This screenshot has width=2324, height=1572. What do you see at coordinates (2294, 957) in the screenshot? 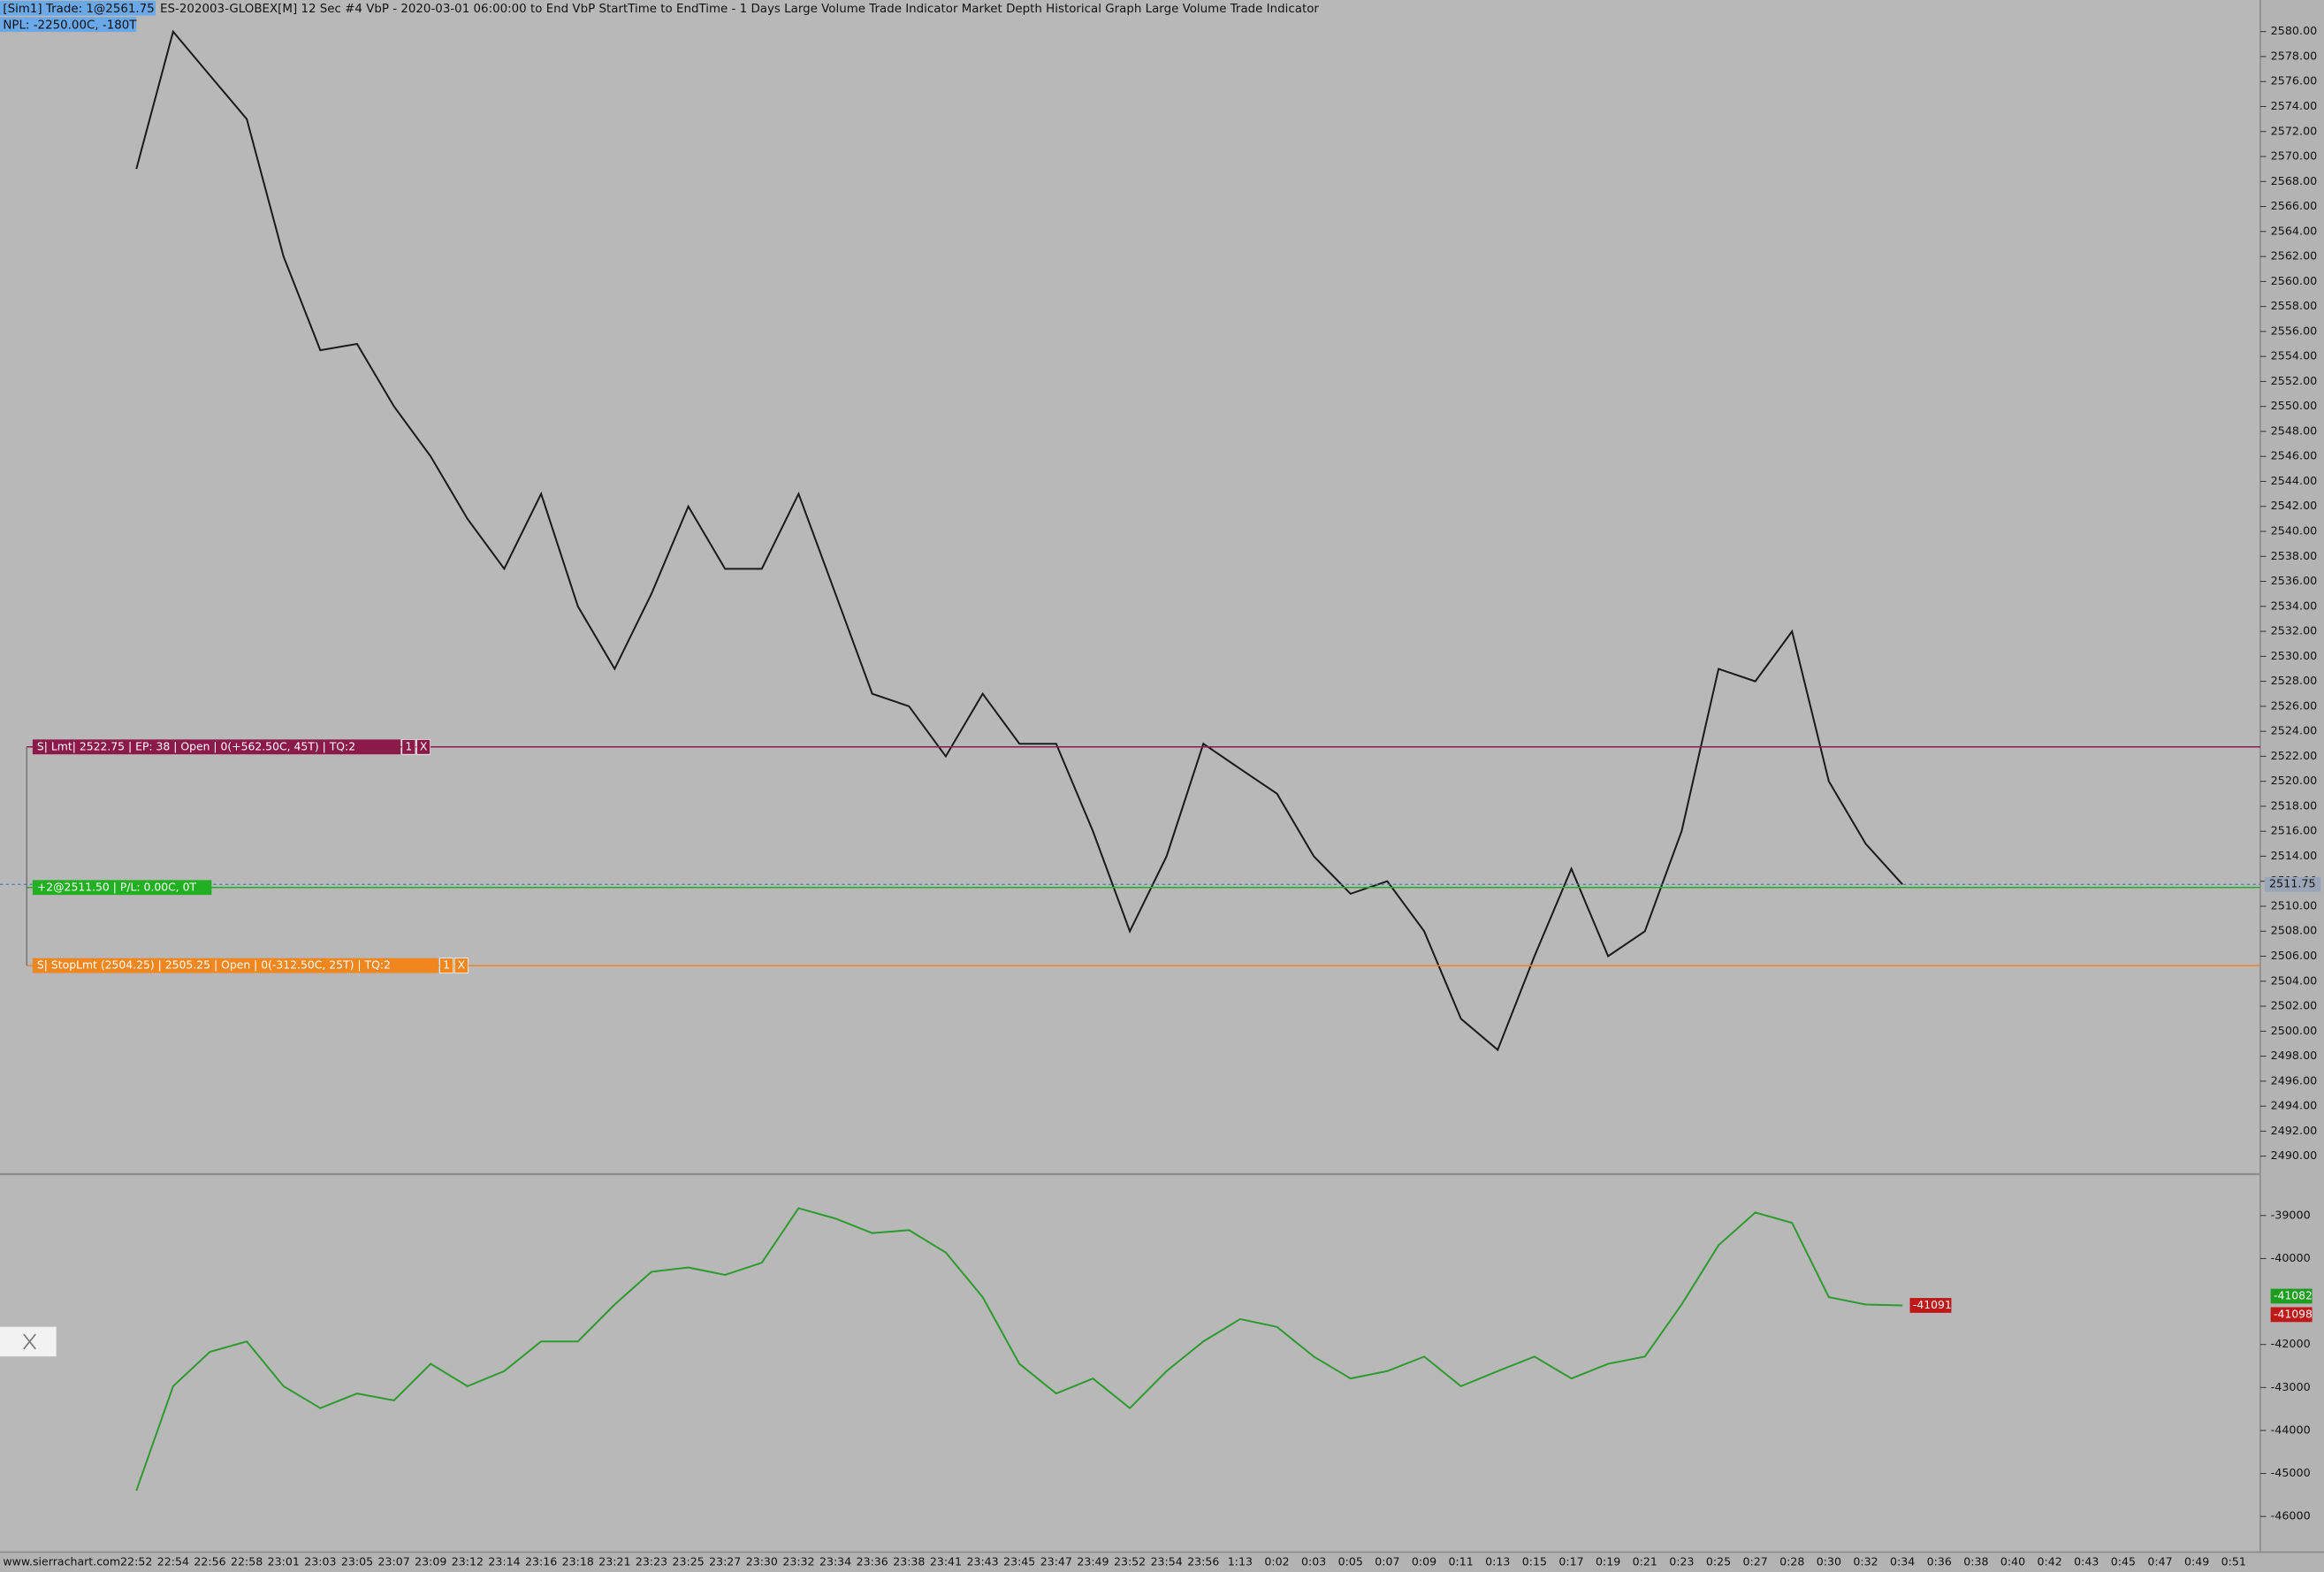
I see `y-tick-label: 2506.00` at bounding box center [2294, 957].